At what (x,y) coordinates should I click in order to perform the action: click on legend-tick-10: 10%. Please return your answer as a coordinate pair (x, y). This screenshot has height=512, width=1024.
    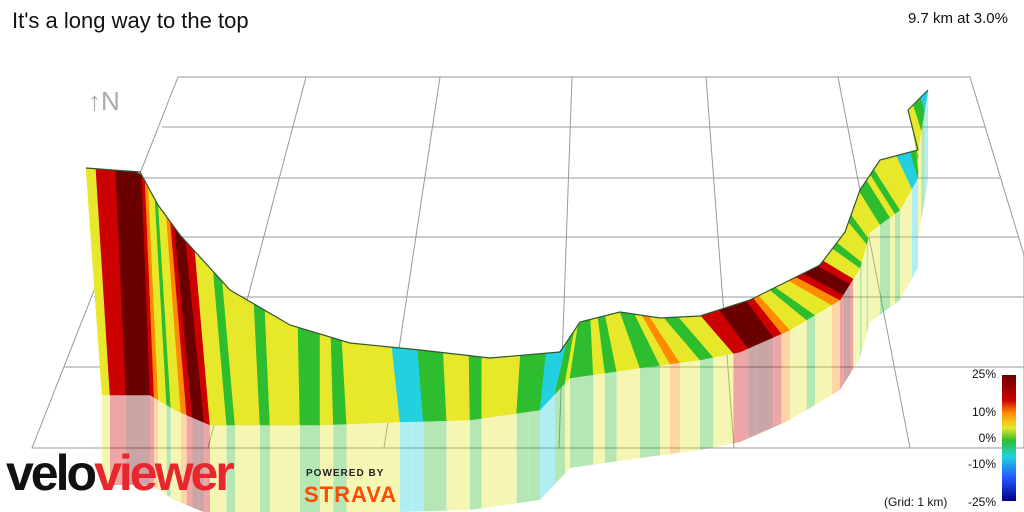
    Looking at the image, I should click on (983, 412).